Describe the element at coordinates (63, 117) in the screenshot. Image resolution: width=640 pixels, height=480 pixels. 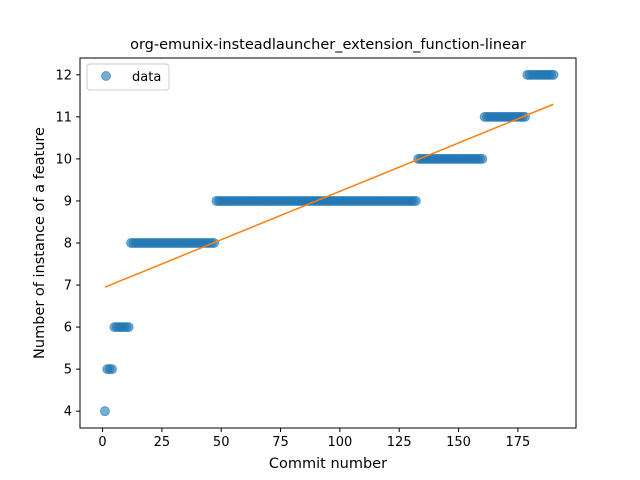
I see `y-tick-label: 11` at that location.